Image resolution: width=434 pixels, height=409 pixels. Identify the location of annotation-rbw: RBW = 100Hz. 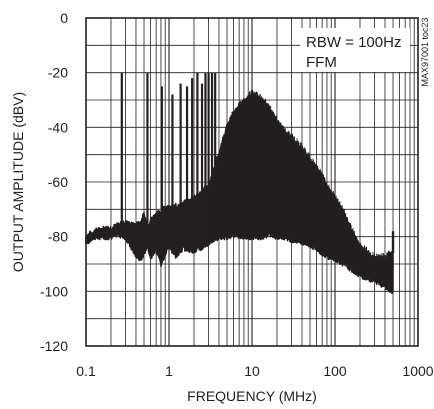
(353, 42).